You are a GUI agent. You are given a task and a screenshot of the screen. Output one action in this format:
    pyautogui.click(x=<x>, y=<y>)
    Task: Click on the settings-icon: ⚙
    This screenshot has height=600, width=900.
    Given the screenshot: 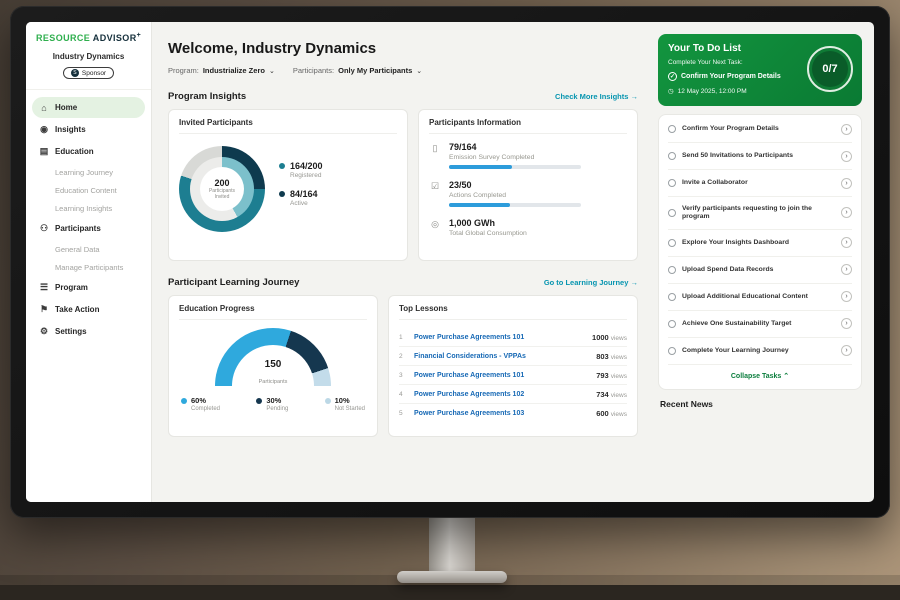 What is the action you would take?
    pyautogui.click(x=44, y=331)
    